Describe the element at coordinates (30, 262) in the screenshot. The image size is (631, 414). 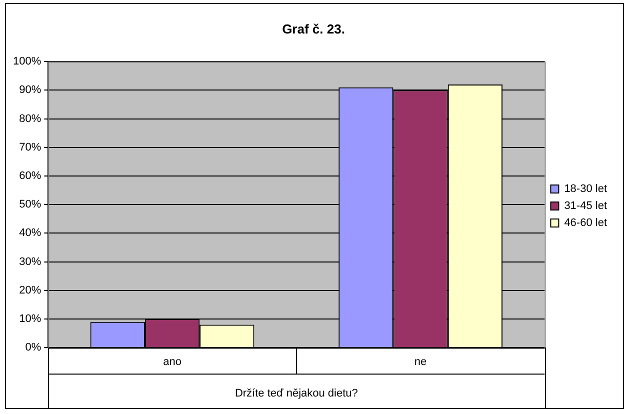
I see `y-tick-label: 30%` at that location.